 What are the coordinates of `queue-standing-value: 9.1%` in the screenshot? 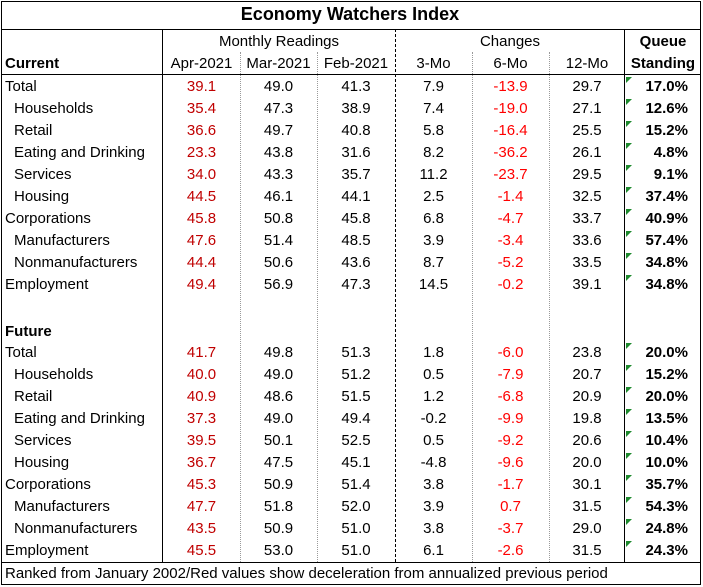 It's located at (670, 174).